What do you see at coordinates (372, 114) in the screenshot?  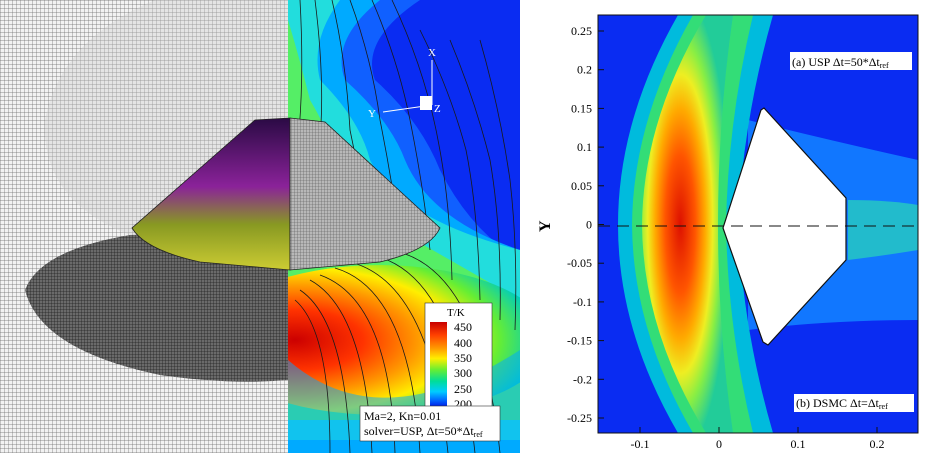 I see `axis-y-label: Y` at bounding box center [372, 114].